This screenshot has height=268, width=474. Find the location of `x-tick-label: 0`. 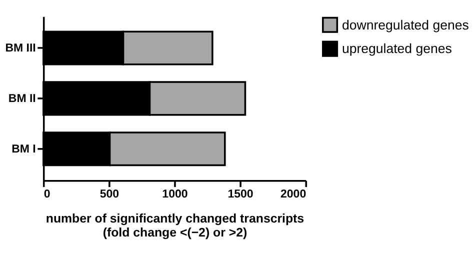

x-tick-label: 0 is located at coordinates (47, 194).